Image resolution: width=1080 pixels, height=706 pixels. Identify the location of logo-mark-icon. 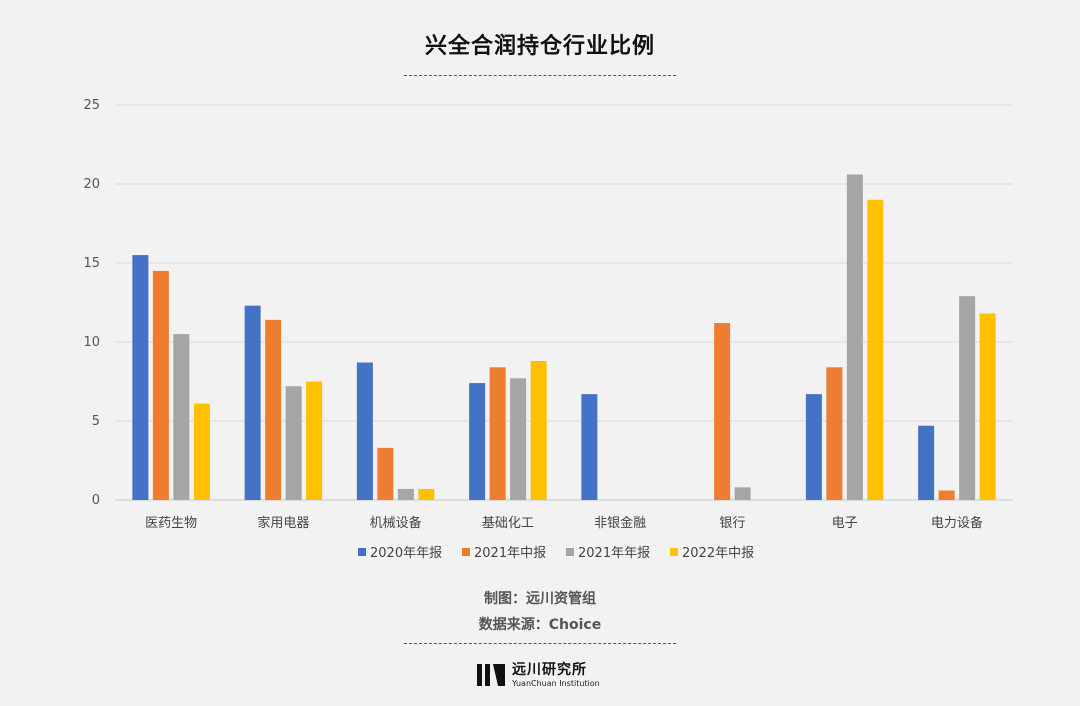
(491, 675).